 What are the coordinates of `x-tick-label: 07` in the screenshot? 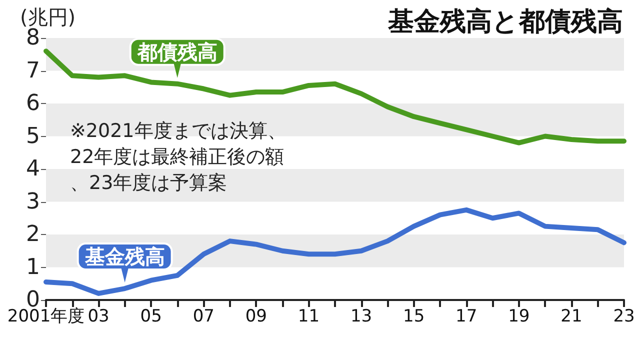 It's located at (203, 316).